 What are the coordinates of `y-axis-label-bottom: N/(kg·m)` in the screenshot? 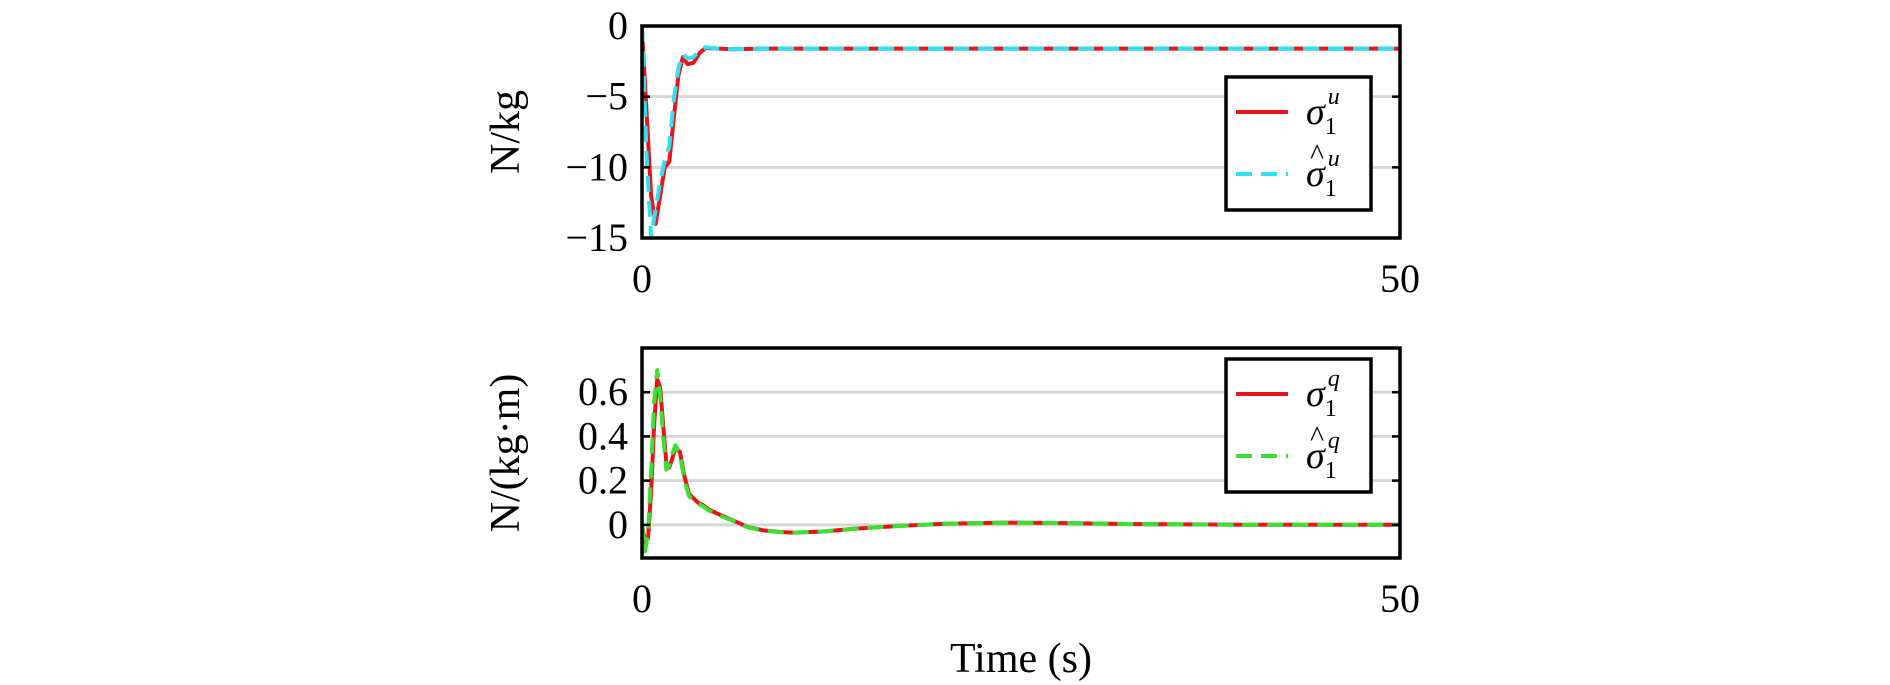 It's located at (506, 453).